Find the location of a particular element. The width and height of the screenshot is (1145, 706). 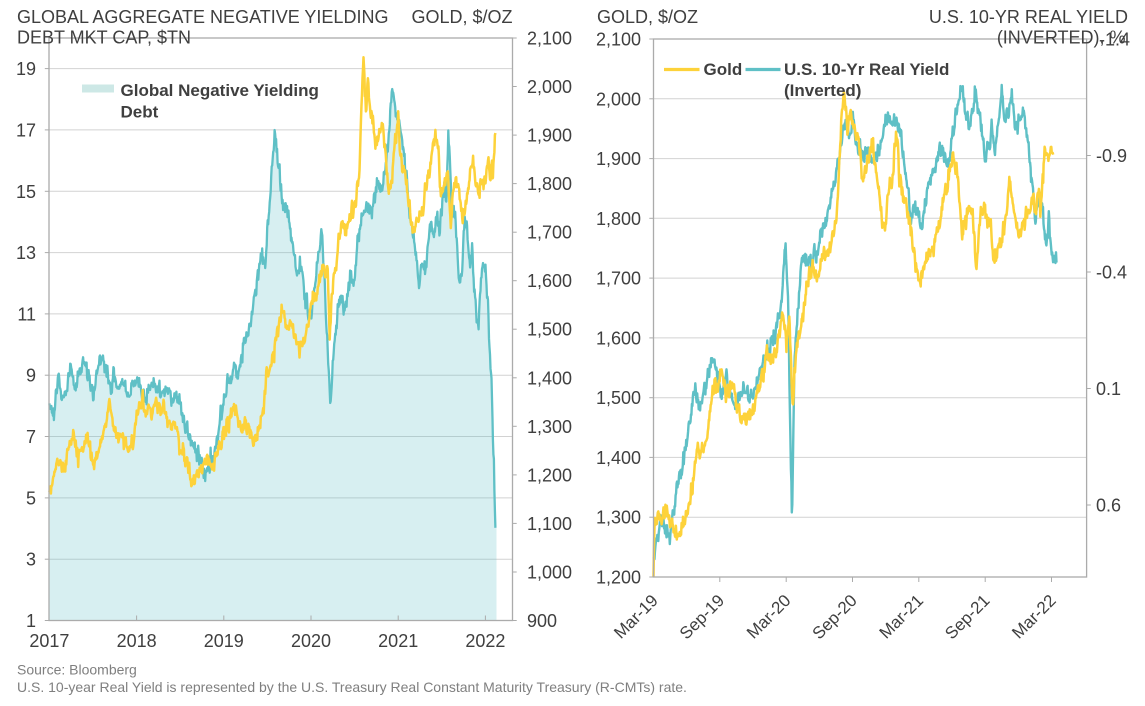

svg-text: 2017 is located at coordinates (49, 641).